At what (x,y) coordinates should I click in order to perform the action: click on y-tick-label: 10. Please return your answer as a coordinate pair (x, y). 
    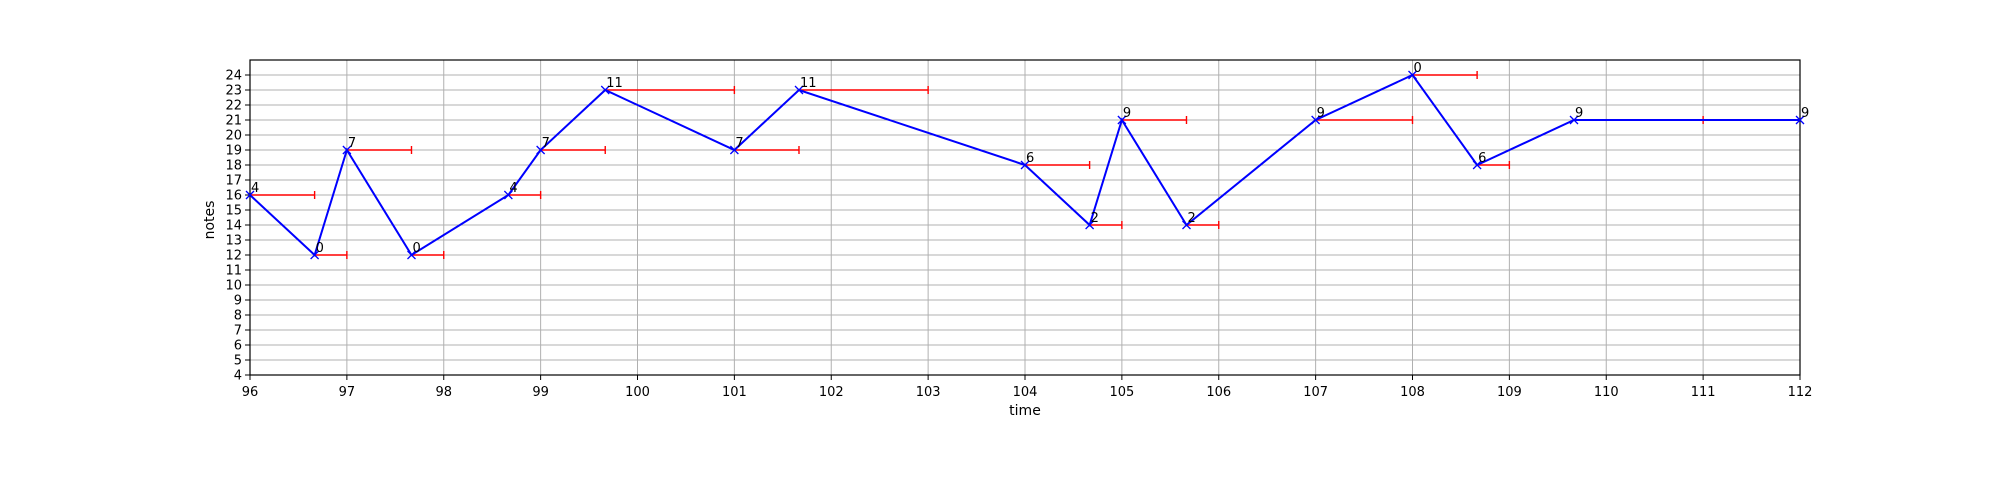
    Looking at the image, I should click on (233, 286).